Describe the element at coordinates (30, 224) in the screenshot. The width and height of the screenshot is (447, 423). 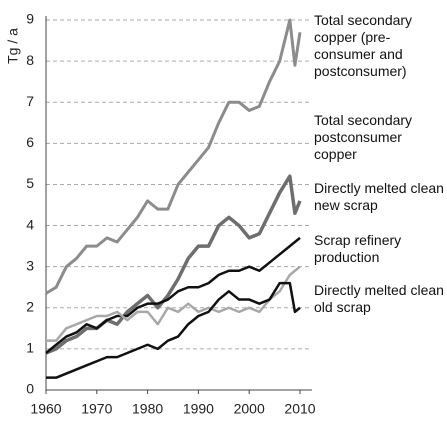
I see `y-tick-label: 4` at that location.